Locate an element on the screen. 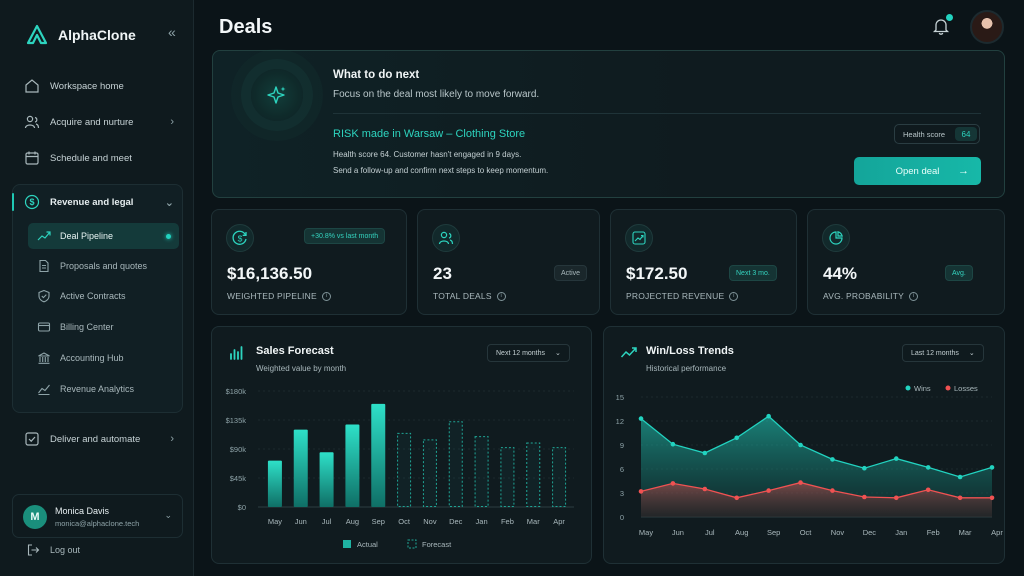 Image resolution: width=1024 pixels, height=576 pixels. legend-swatch-wins is located at coordinates (908, 388).